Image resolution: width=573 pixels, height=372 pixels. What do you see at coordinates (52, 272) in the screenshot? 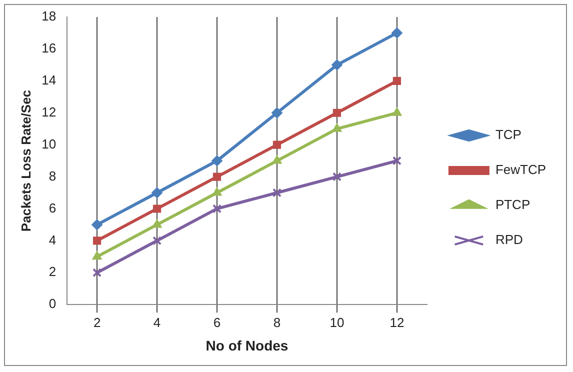
I see `y-tick-label: 2` at bounding box center [52, 272].